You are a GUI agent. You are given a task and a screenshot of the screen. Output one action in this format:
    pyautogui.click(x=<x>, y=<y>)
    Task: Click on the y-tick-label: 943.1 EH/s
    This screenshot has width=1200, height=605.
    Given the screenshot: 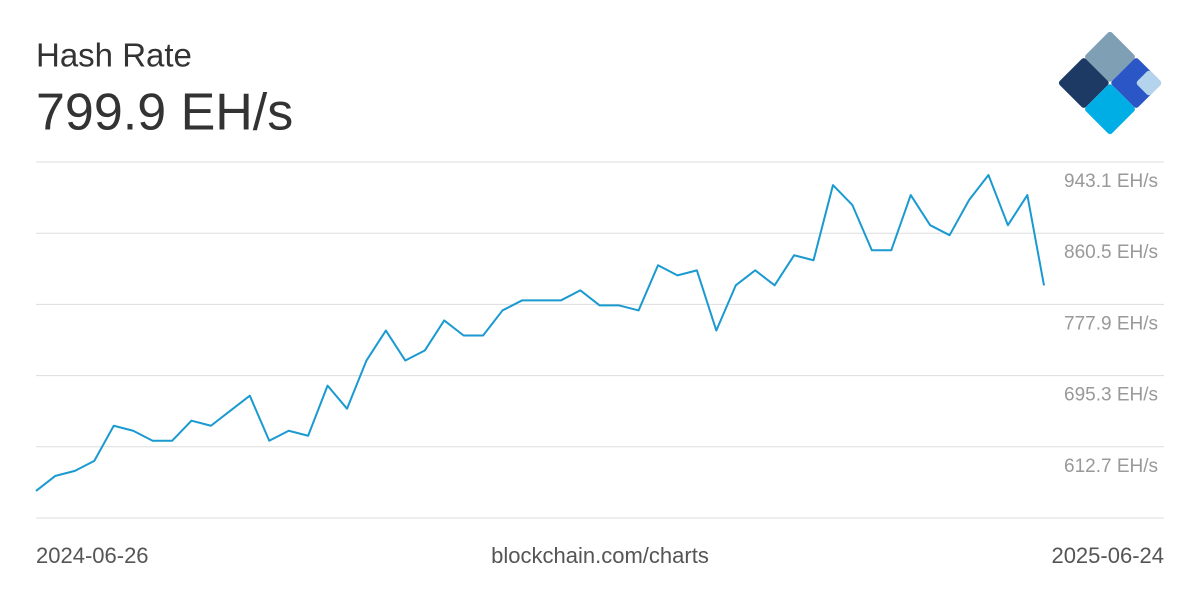 What is the action you would take?
    pyautogui.click(x=1111, y=181)
    